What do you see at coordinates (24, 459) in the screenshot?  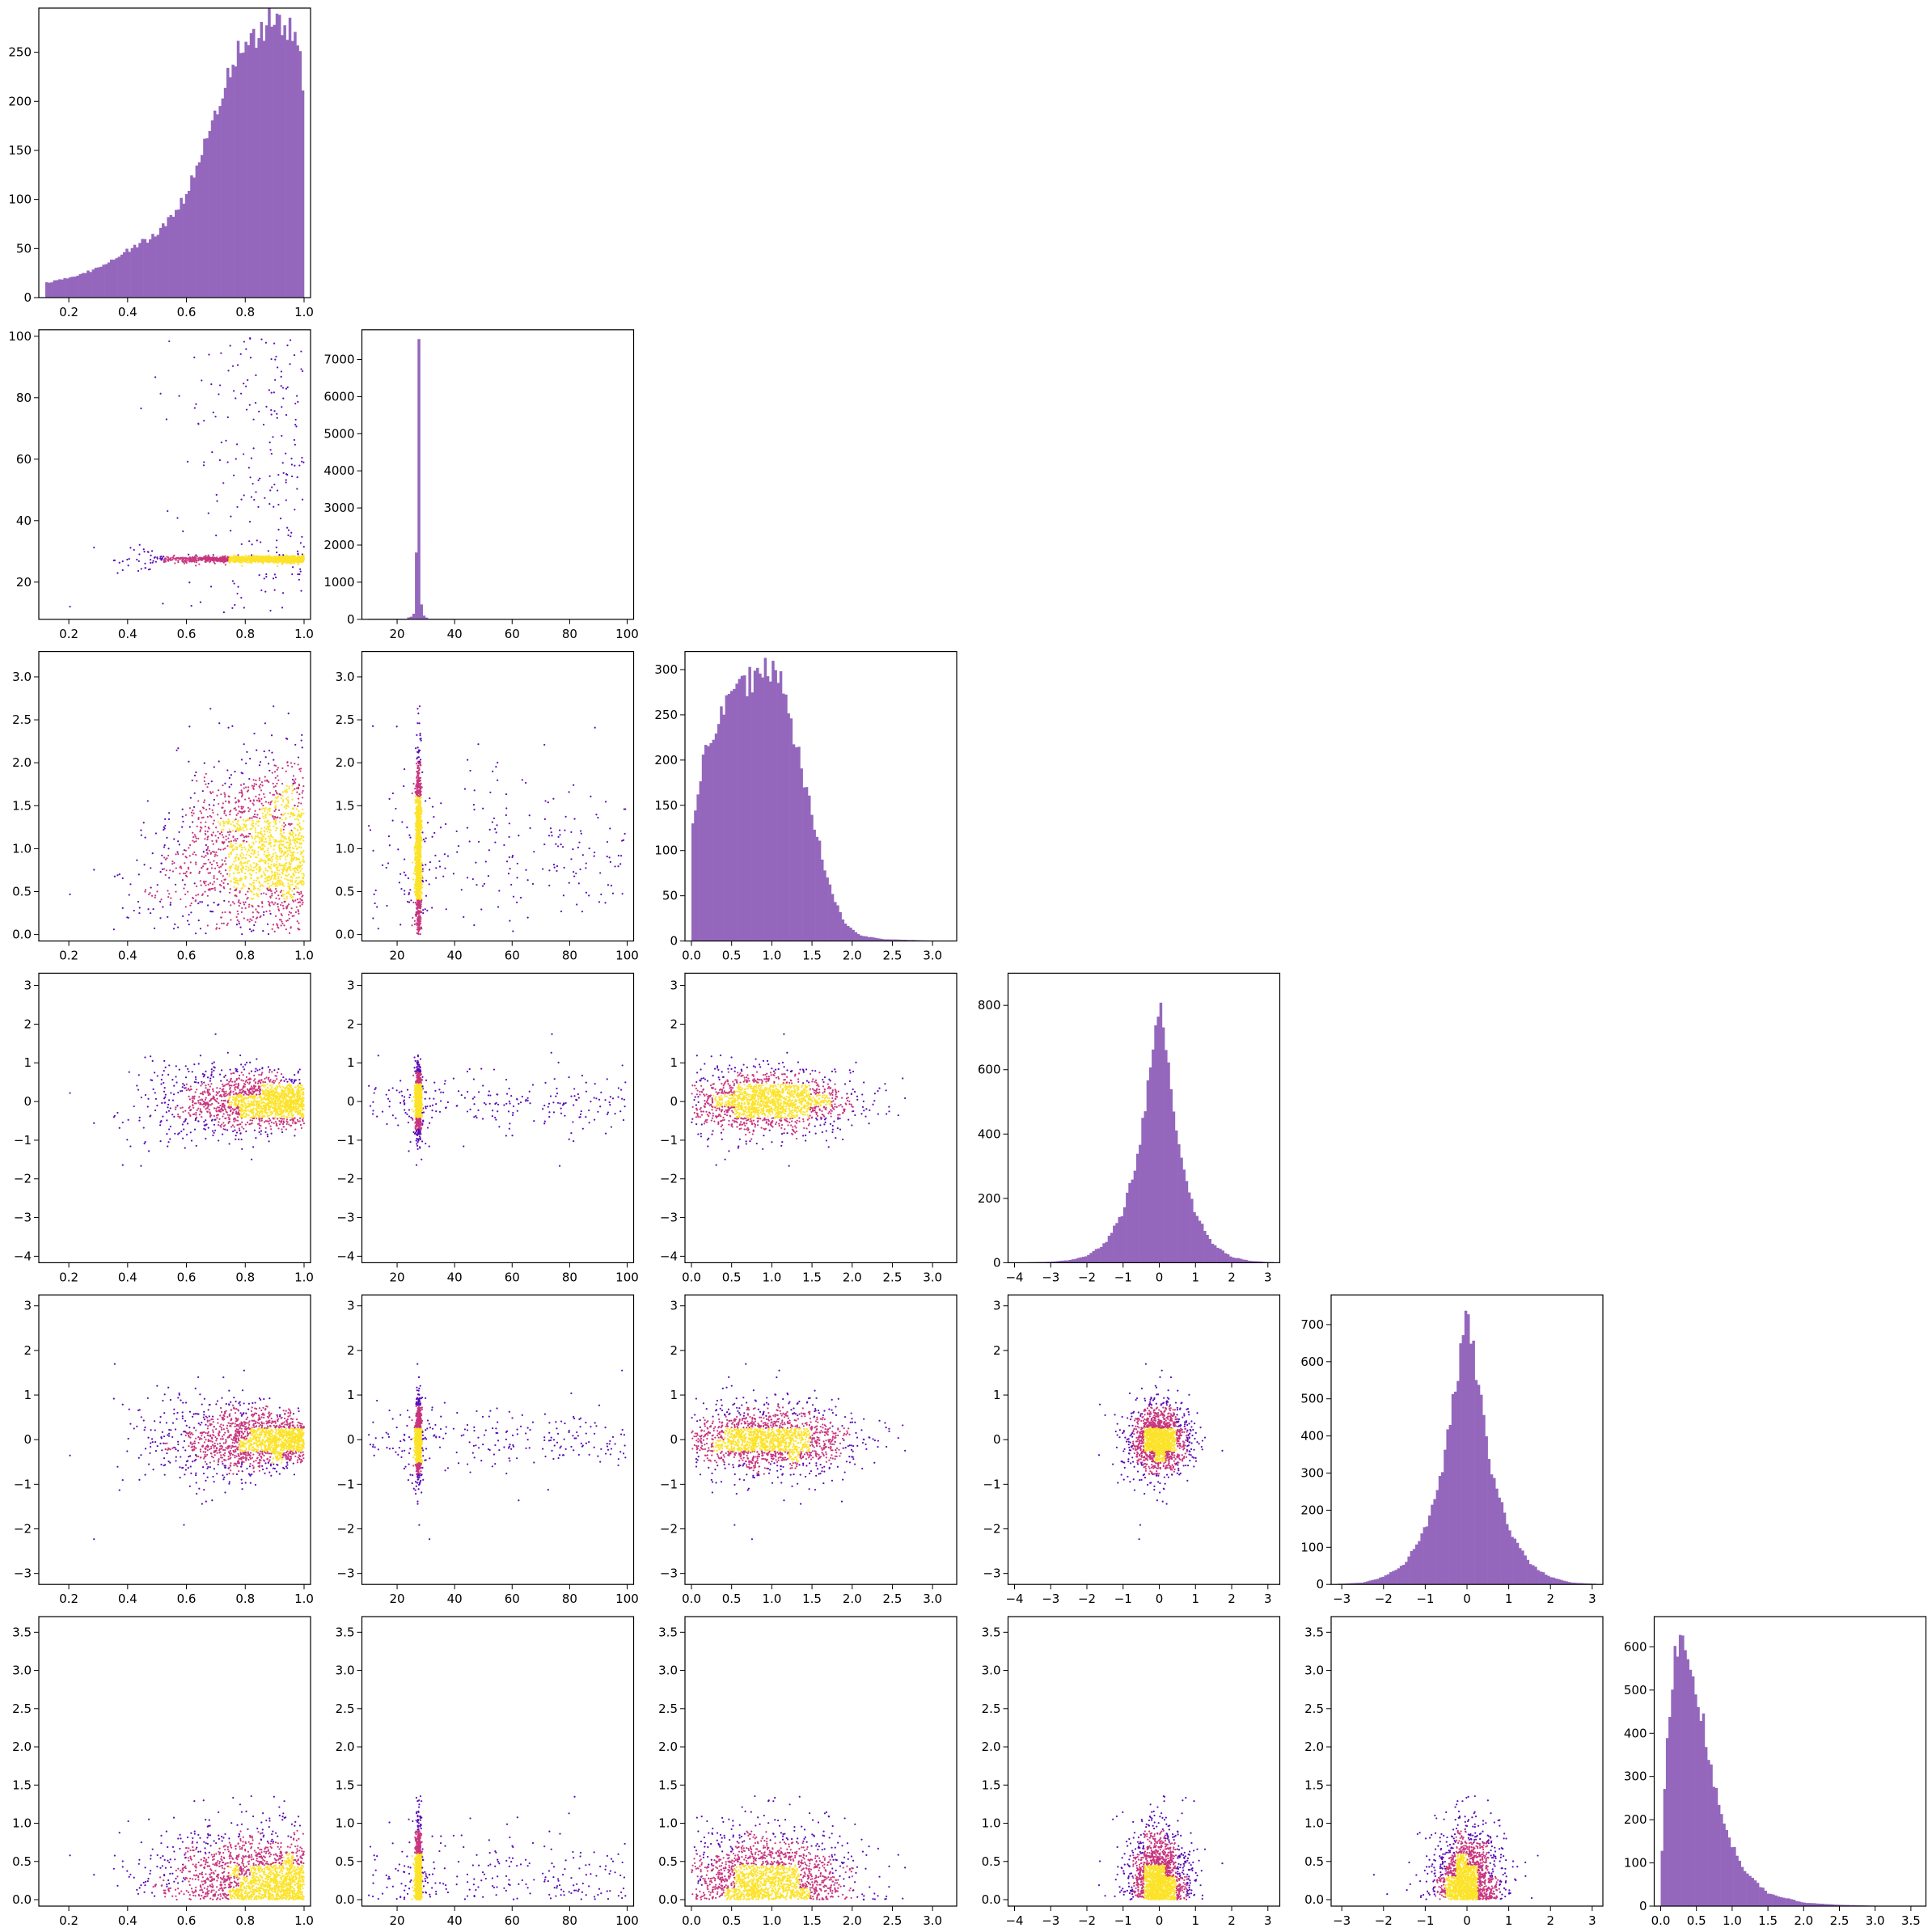 I see `scatter-1-0-ytick-label: 60` at bounding box center [24, 459].